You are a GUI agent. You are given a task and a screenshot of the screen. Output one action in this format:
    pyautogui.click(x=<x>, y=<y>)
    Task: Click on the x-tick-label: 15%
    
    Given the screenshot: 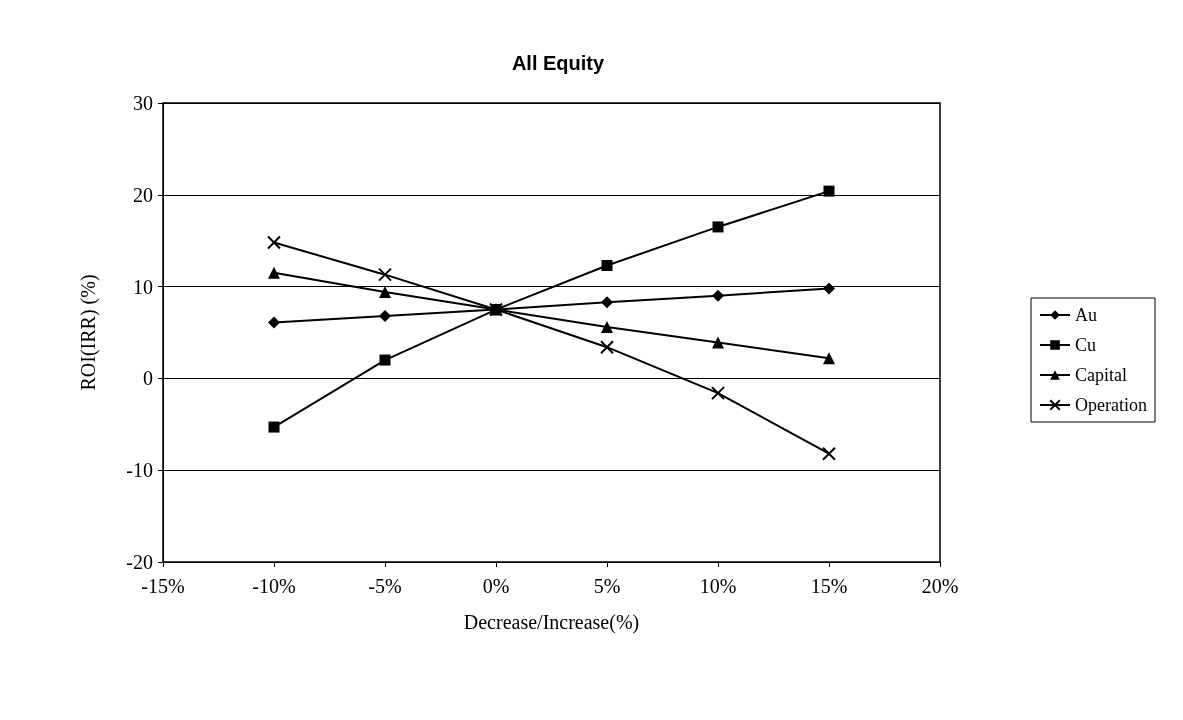 What is the action you would take?
    pyautogui.click(x=829, y=586)
    